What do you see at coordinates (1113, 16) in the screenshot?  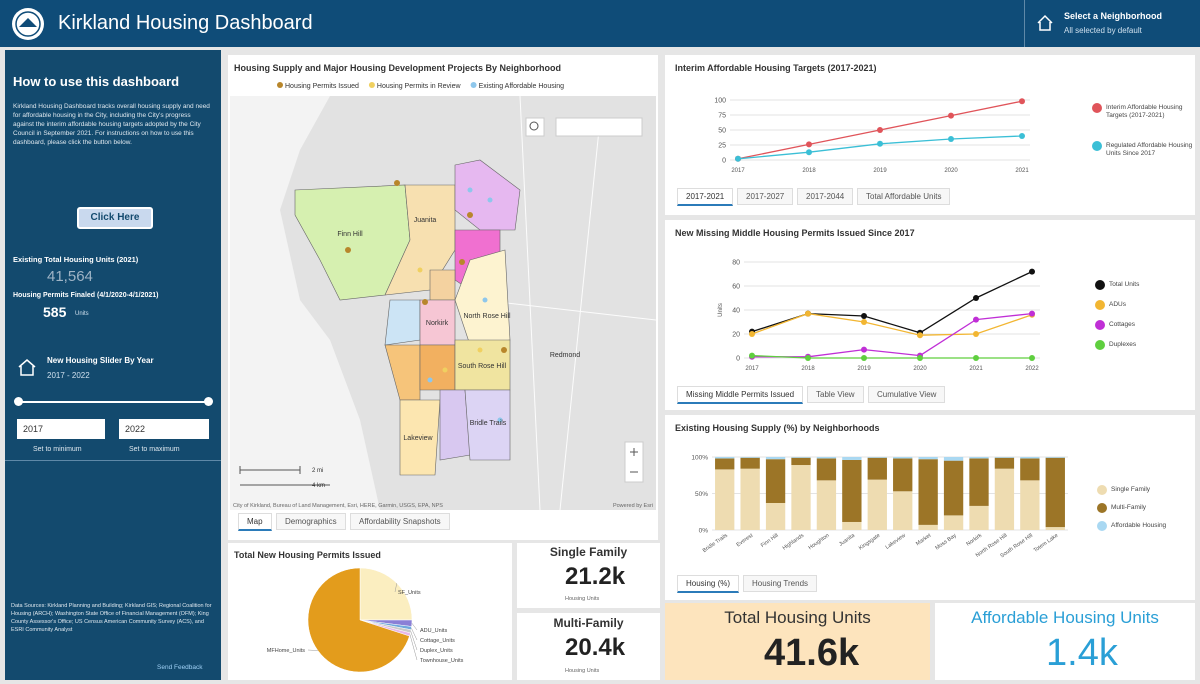 I see `selector-title: Select a Neighborhood` at bounding box center [1113, 16].